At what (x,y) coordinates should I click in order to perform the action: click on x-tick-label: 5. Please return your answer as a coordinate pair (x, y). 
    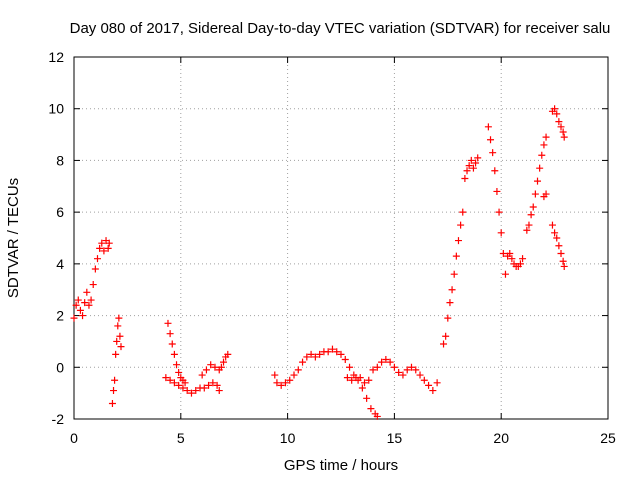
    Looking at the image, I should click on (181, 438).